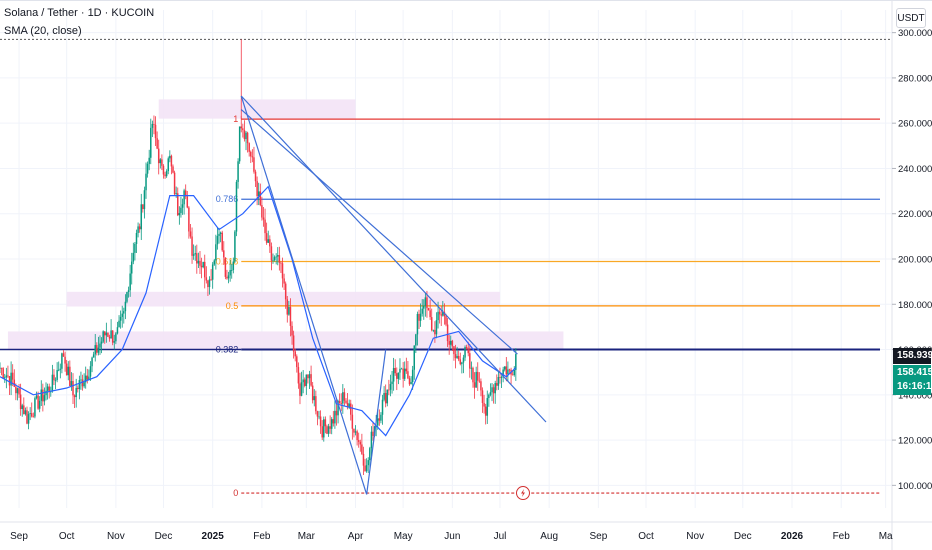 This screenshot has height=550, width=932. Describe the element at coordinates (79, 13) in the screenshot. I see `symbol-title: Solana / Tether · 1D · KUCOIN` at that location.